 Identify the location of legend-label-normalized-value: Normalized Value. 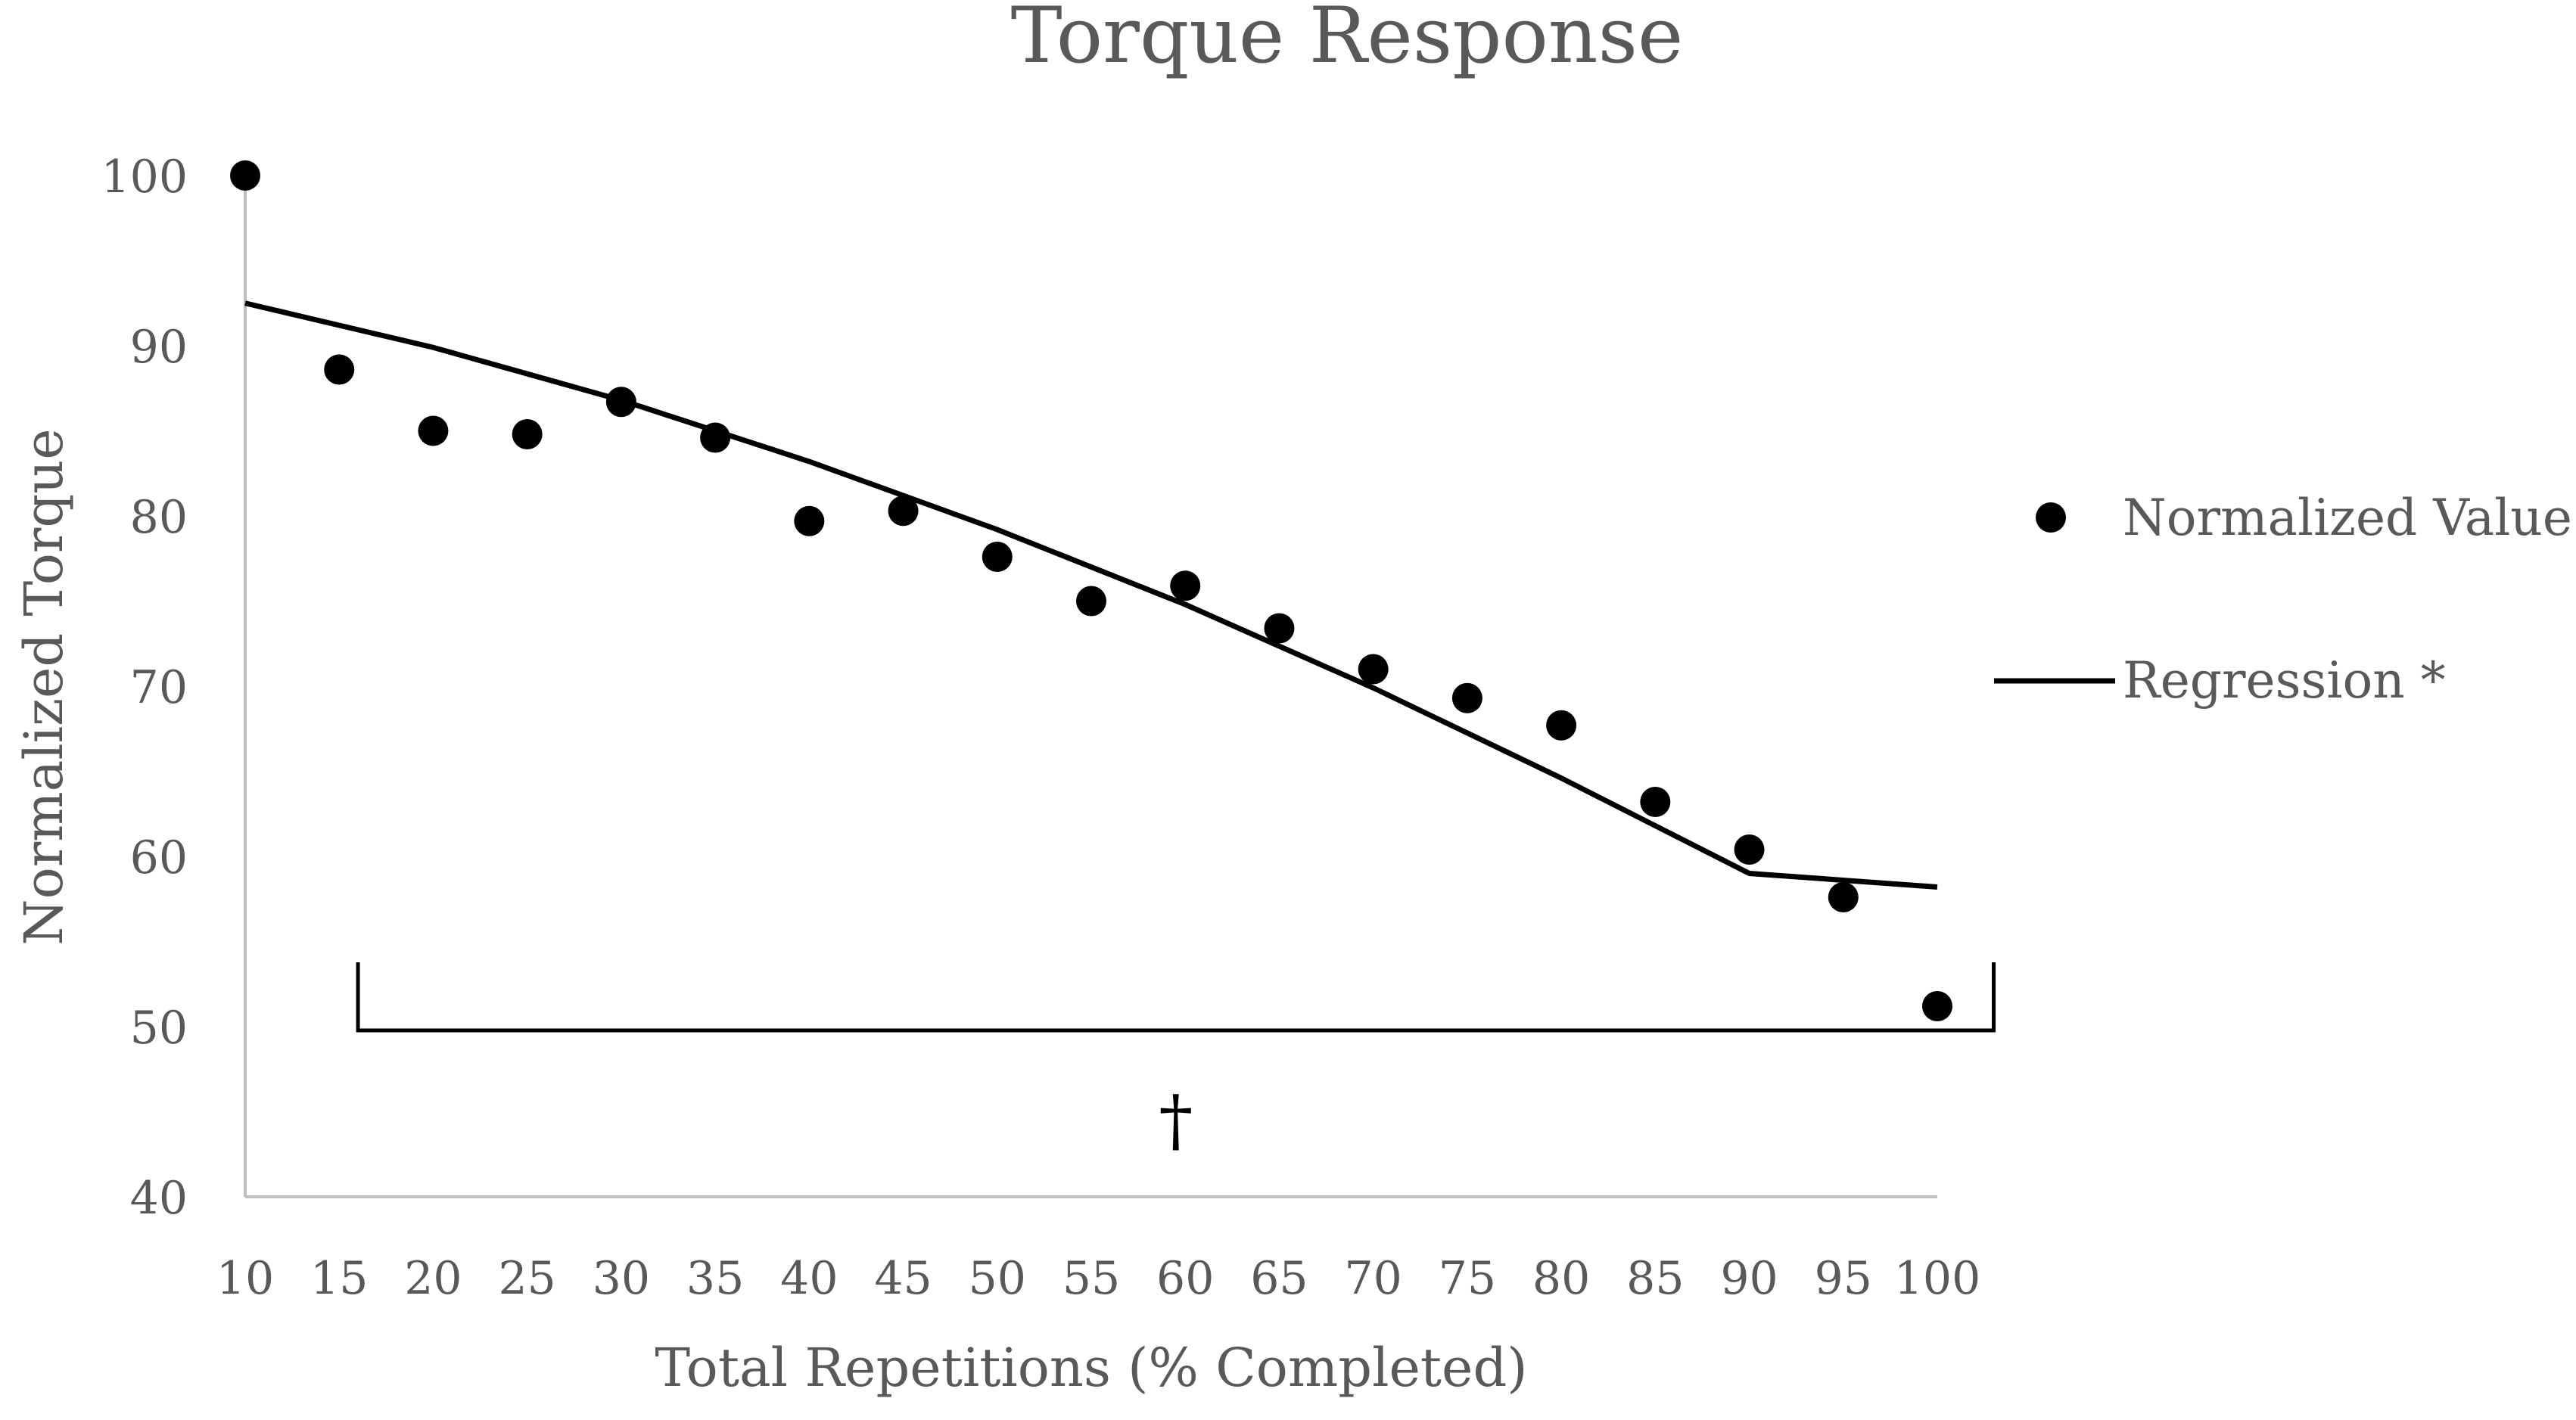
(2348, 518).